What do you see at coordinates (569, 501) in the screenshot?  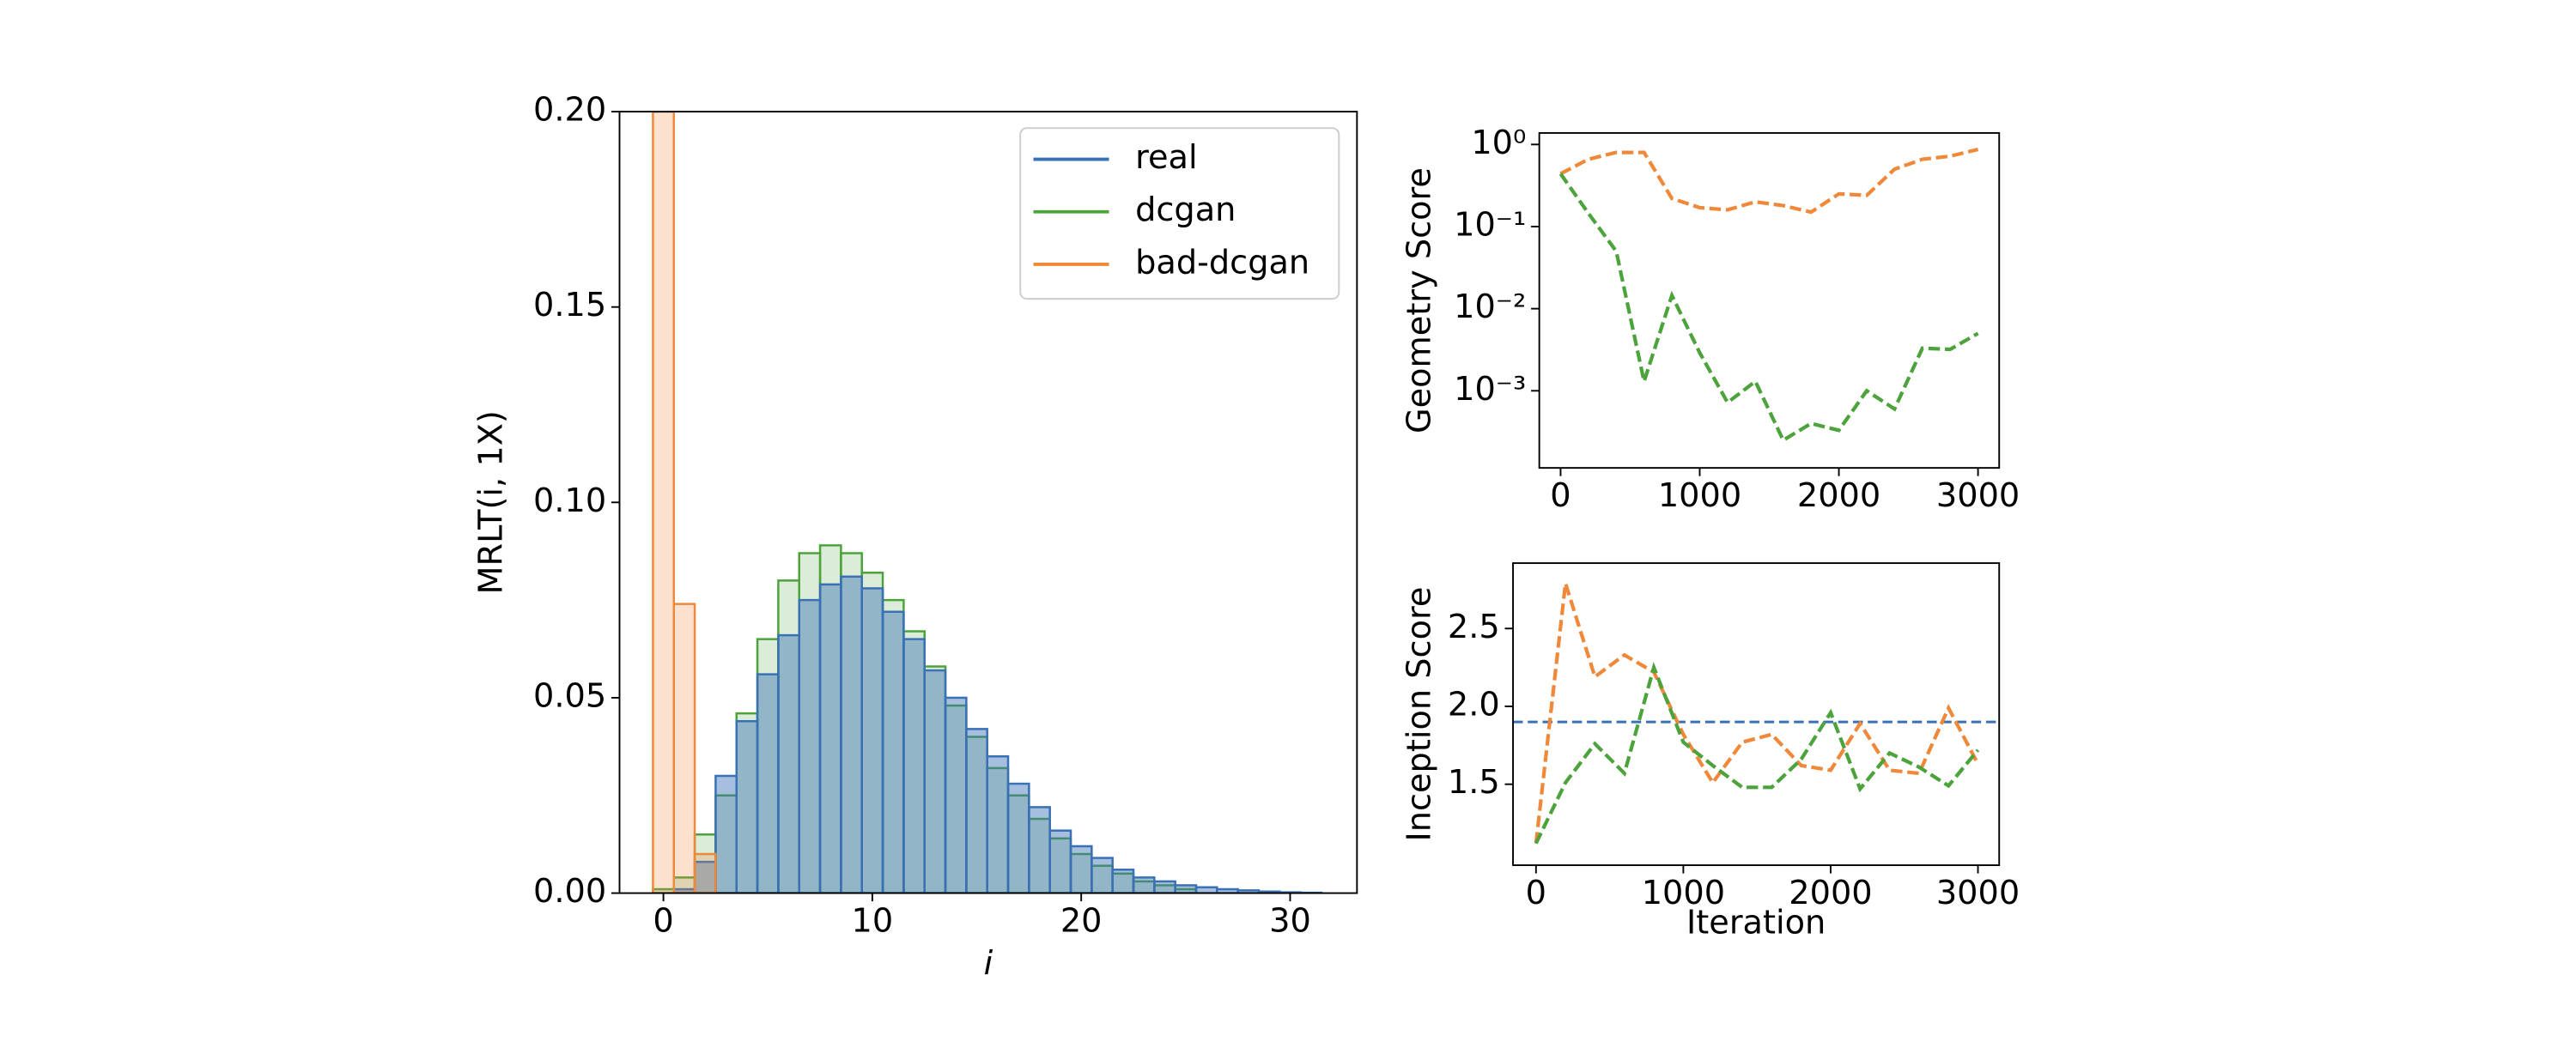 I see `y-tick-label: 0.10` at bounding box center [569, 501].